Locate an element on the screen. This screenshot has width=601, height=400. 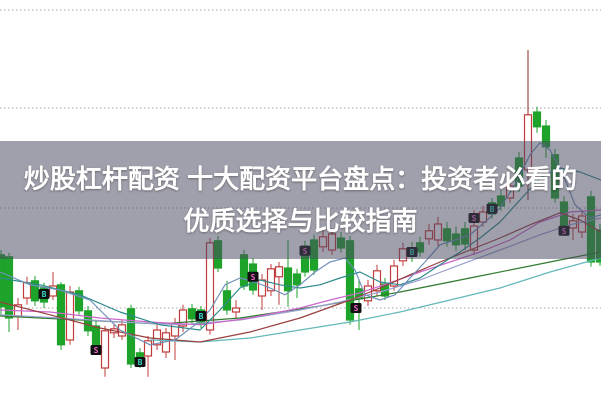
headline-line-2: 优质选择与比较指南 is located at coordinates (300, 221).